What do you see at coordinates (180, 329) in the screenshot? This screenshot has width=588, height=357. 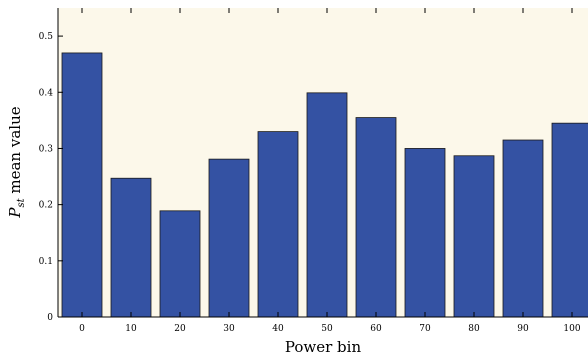 I see `x-tick-label-20: 20` at bounding box center [180, 329].